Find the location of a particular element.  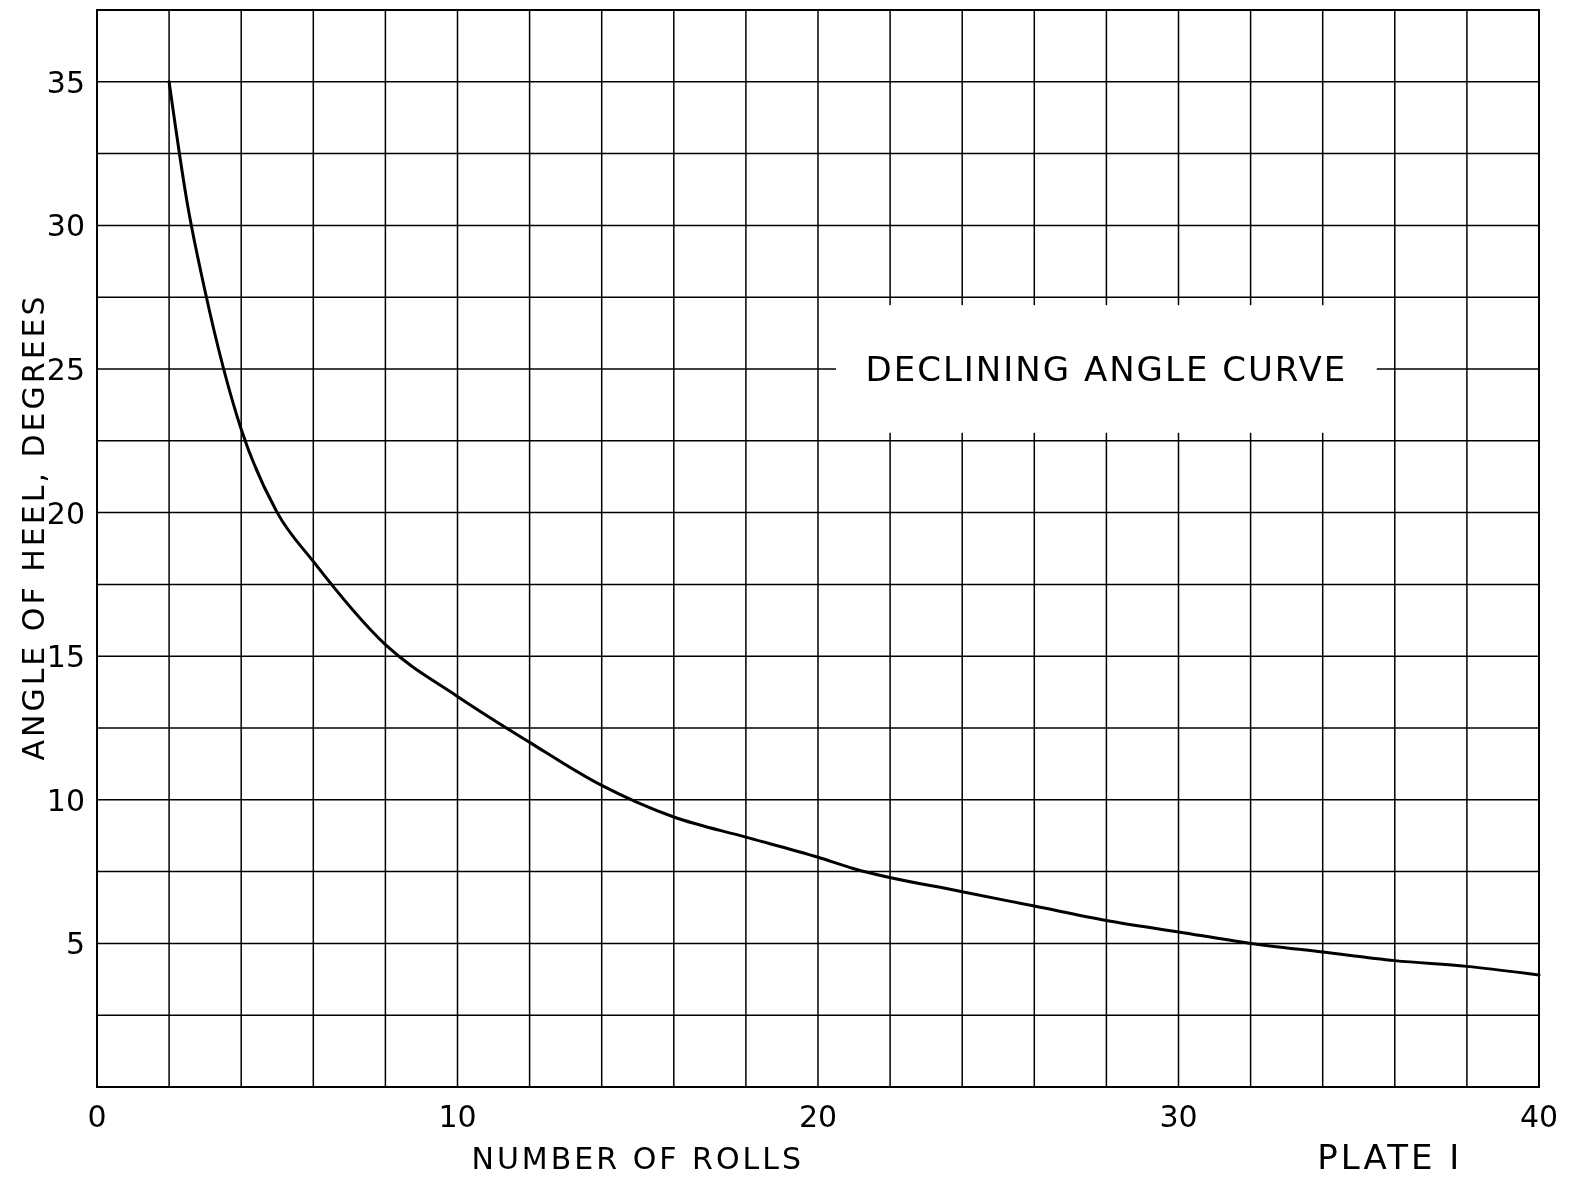

text: PLATE I is located at coordinates (1390, 1157).